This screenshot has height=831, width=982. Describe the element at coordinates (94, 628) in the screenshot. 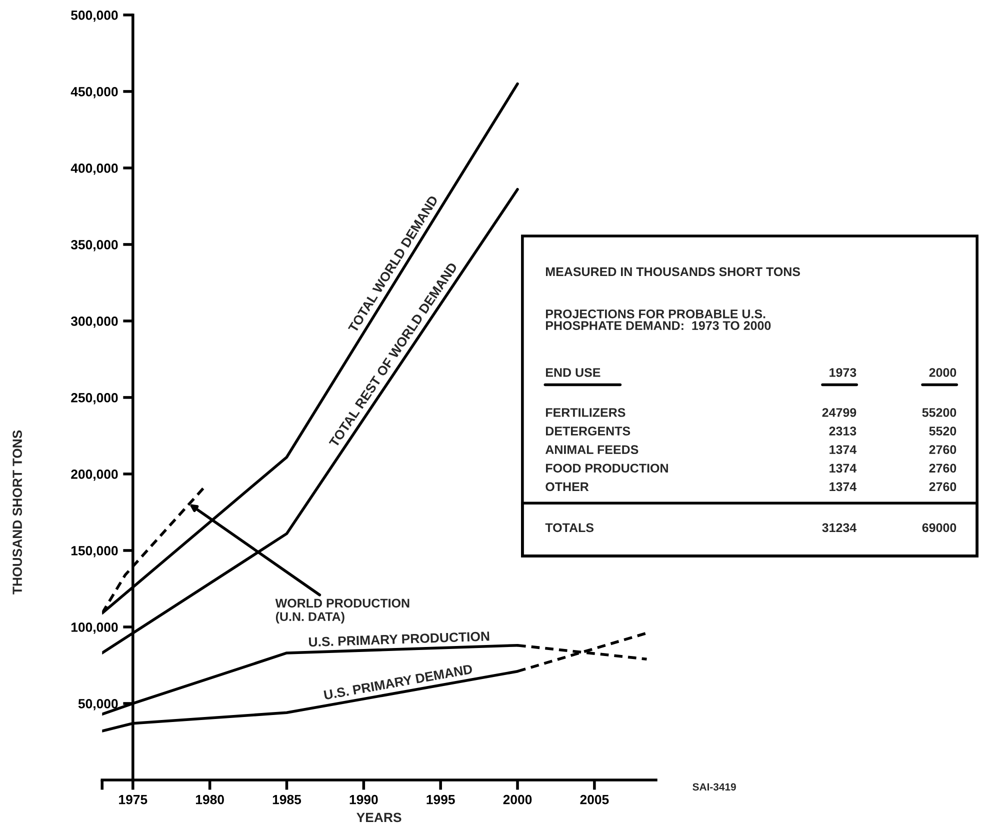

I see `y-tick-label: 100,000` at that location.